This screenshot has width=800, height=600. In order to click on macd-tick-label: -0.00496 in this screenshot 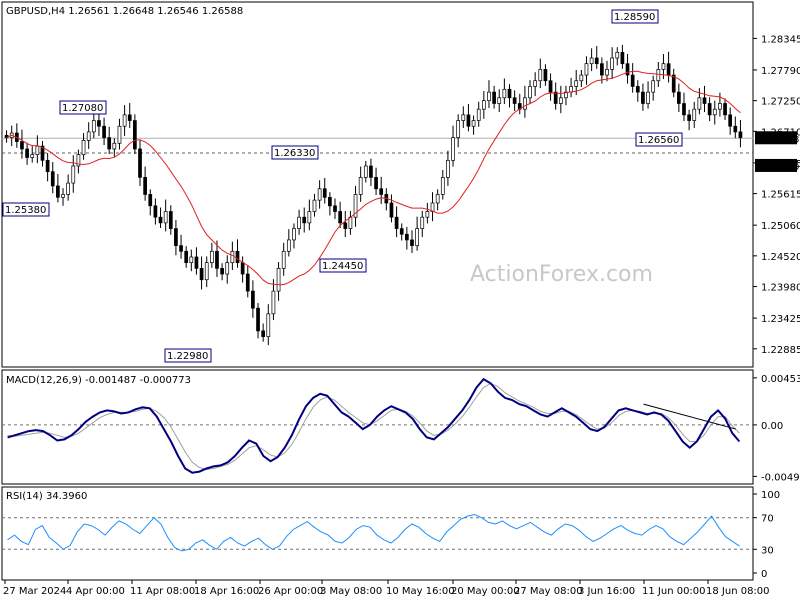, I will do `click(780, 477)`.